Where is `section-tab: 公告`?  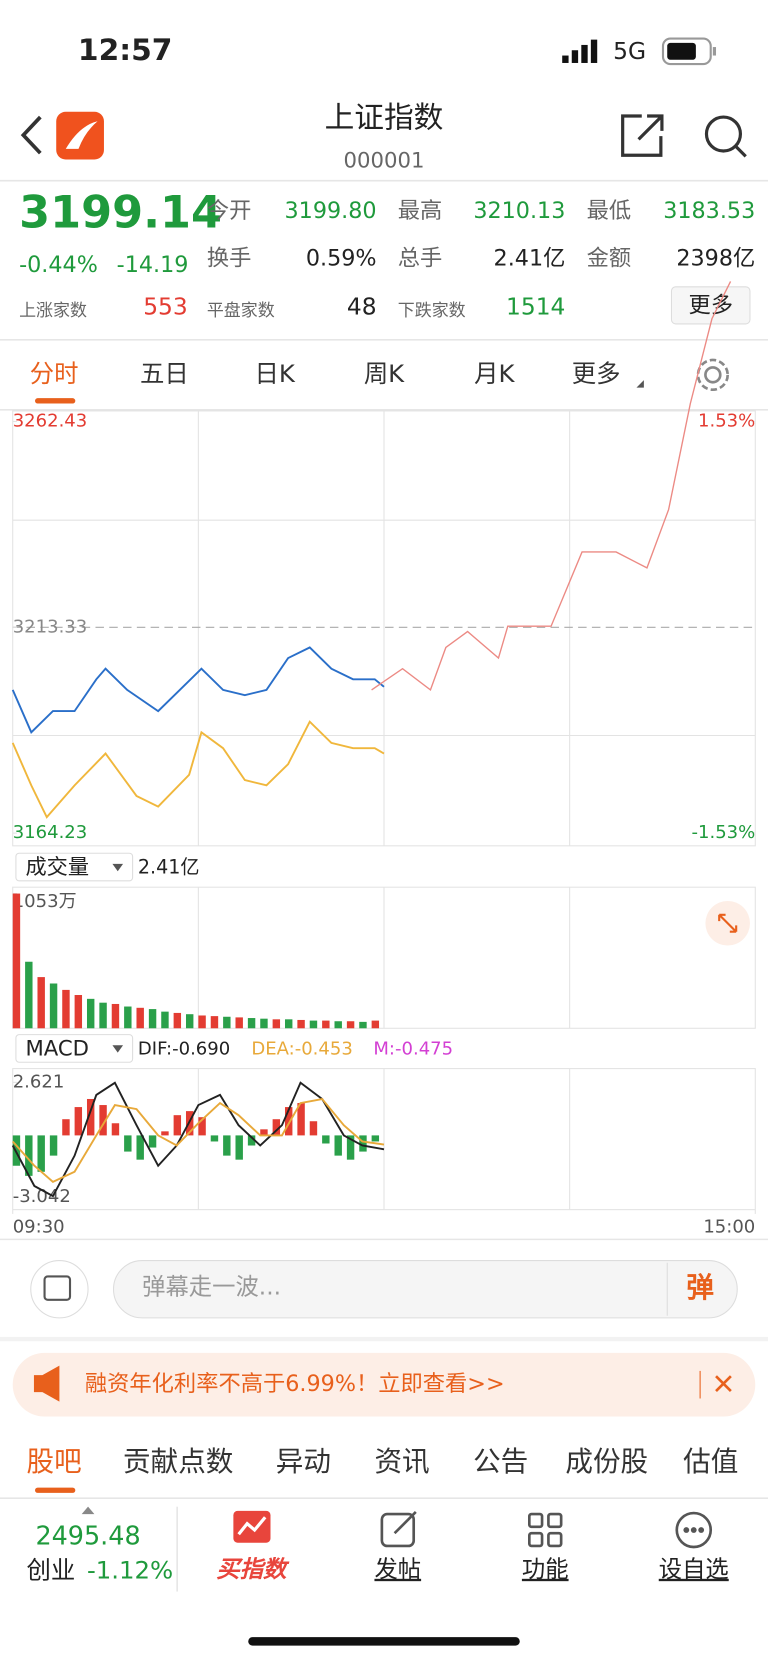
section-tab: 公告 is located at coordinates (500, 1461).